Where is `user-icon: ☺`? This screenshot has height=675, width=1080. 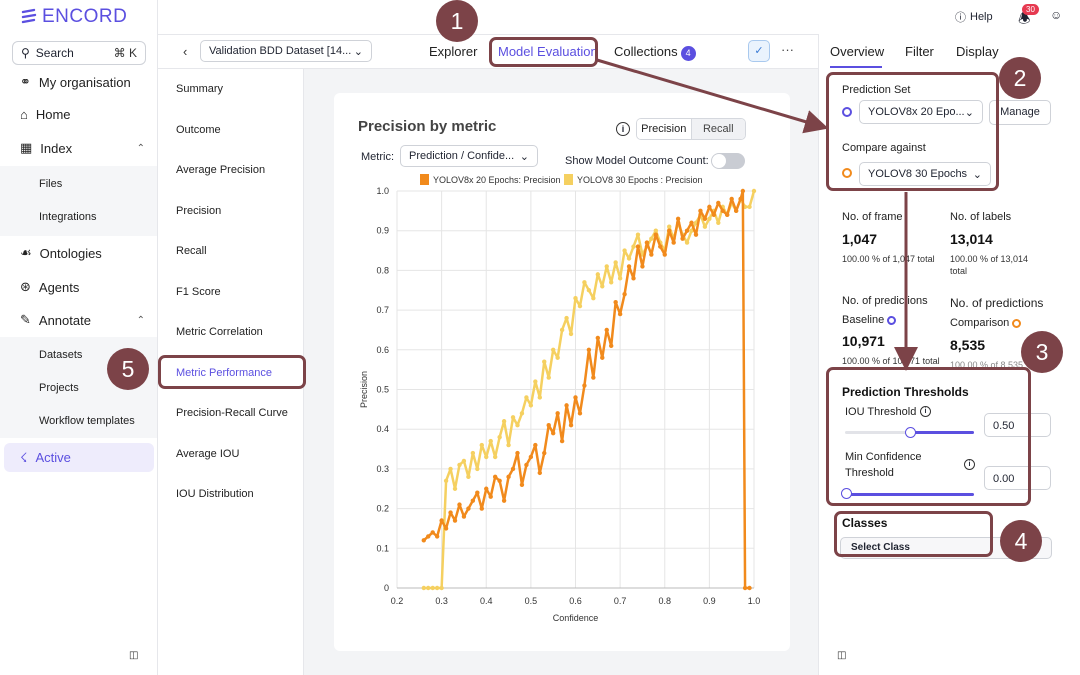
user-icon: ☺ is located at coordinates (1056, 15).